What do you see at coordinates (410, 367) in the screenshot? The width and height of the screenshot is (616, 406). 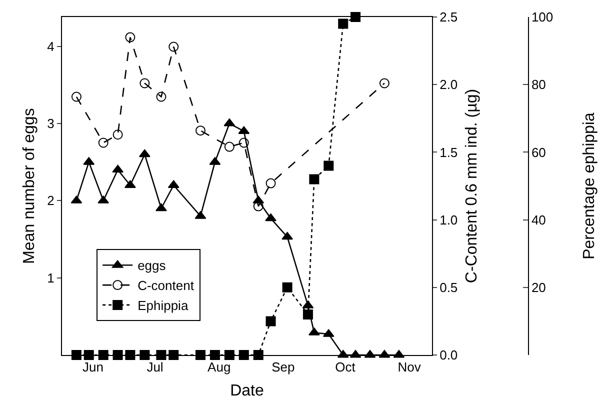 I see `x-tick-label: Nov` at bounding box center [410, 367].